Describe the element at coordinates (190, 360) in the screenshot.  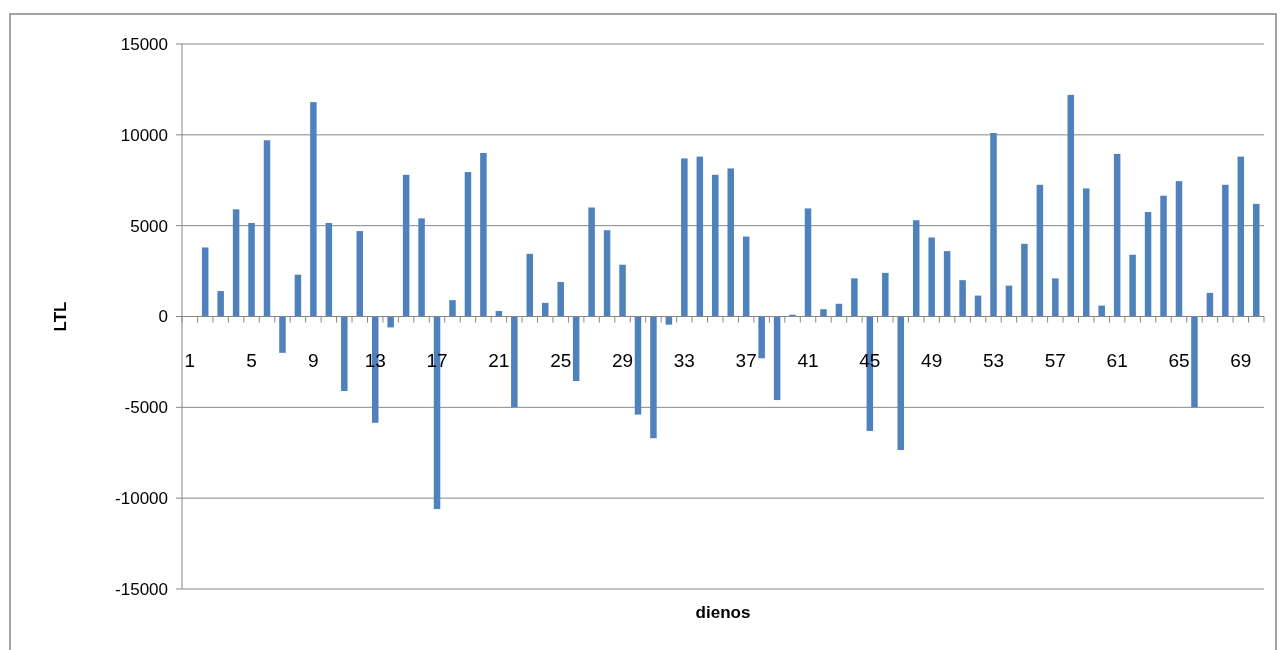
I see `x-tick-label: 1` at that location.